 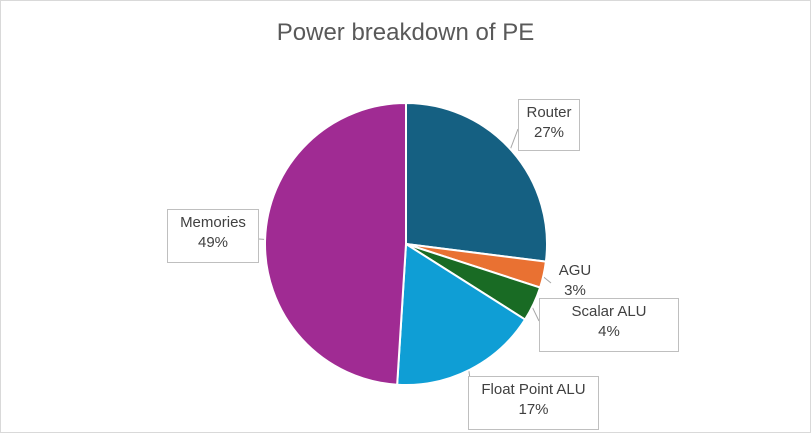 What do you see at coordinates (609, 311) in the screenshot?
I see `callout-scalar-alu-label: Scalar ALU` at bounding box center [609, 311].